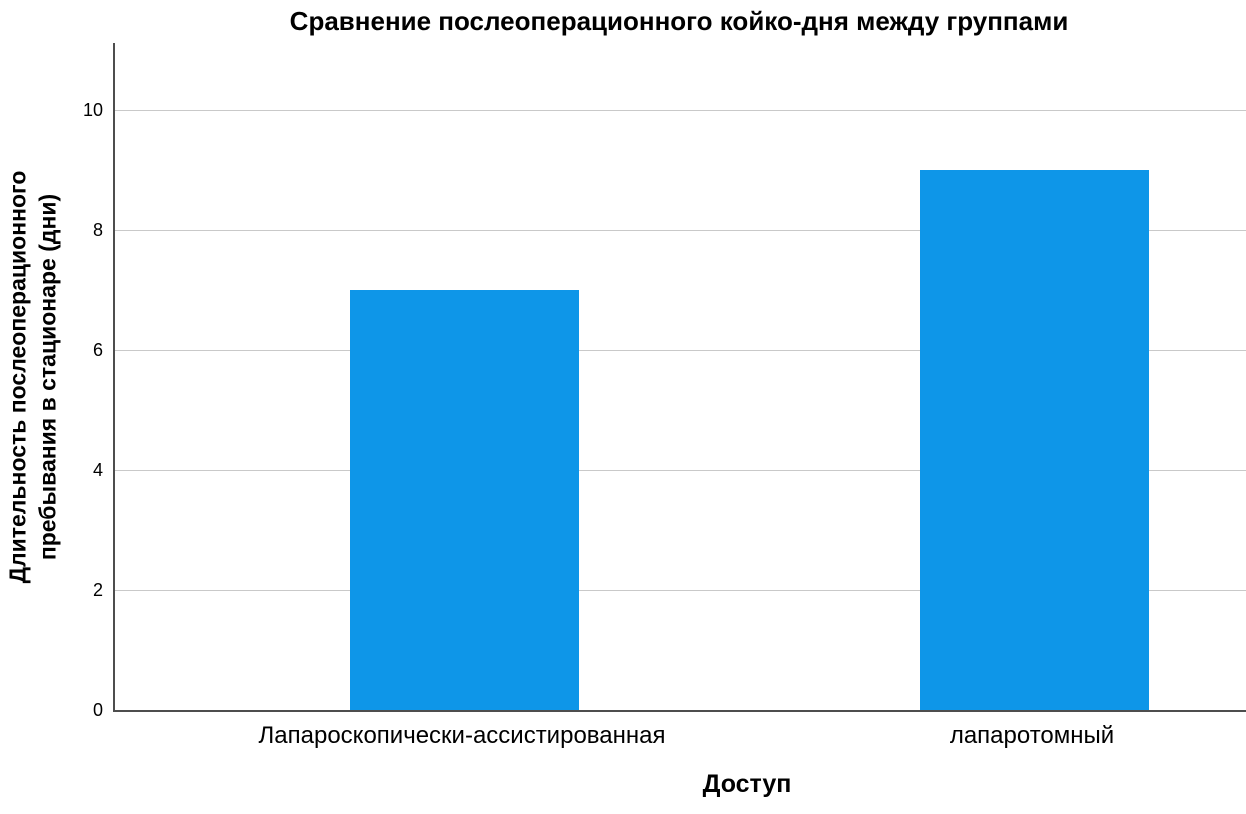  What do you see at coordinates (97, 230) in the screenshot?
I see `y-tick-label: 8` at bounding box center [97, 230].